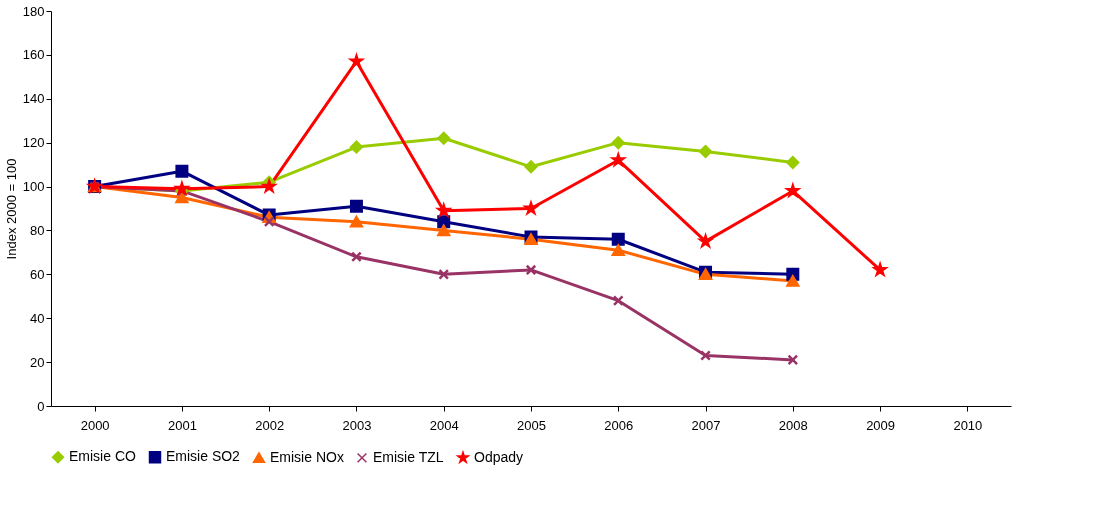  I want to click on y-tick-label: 60, so click(37, 274).